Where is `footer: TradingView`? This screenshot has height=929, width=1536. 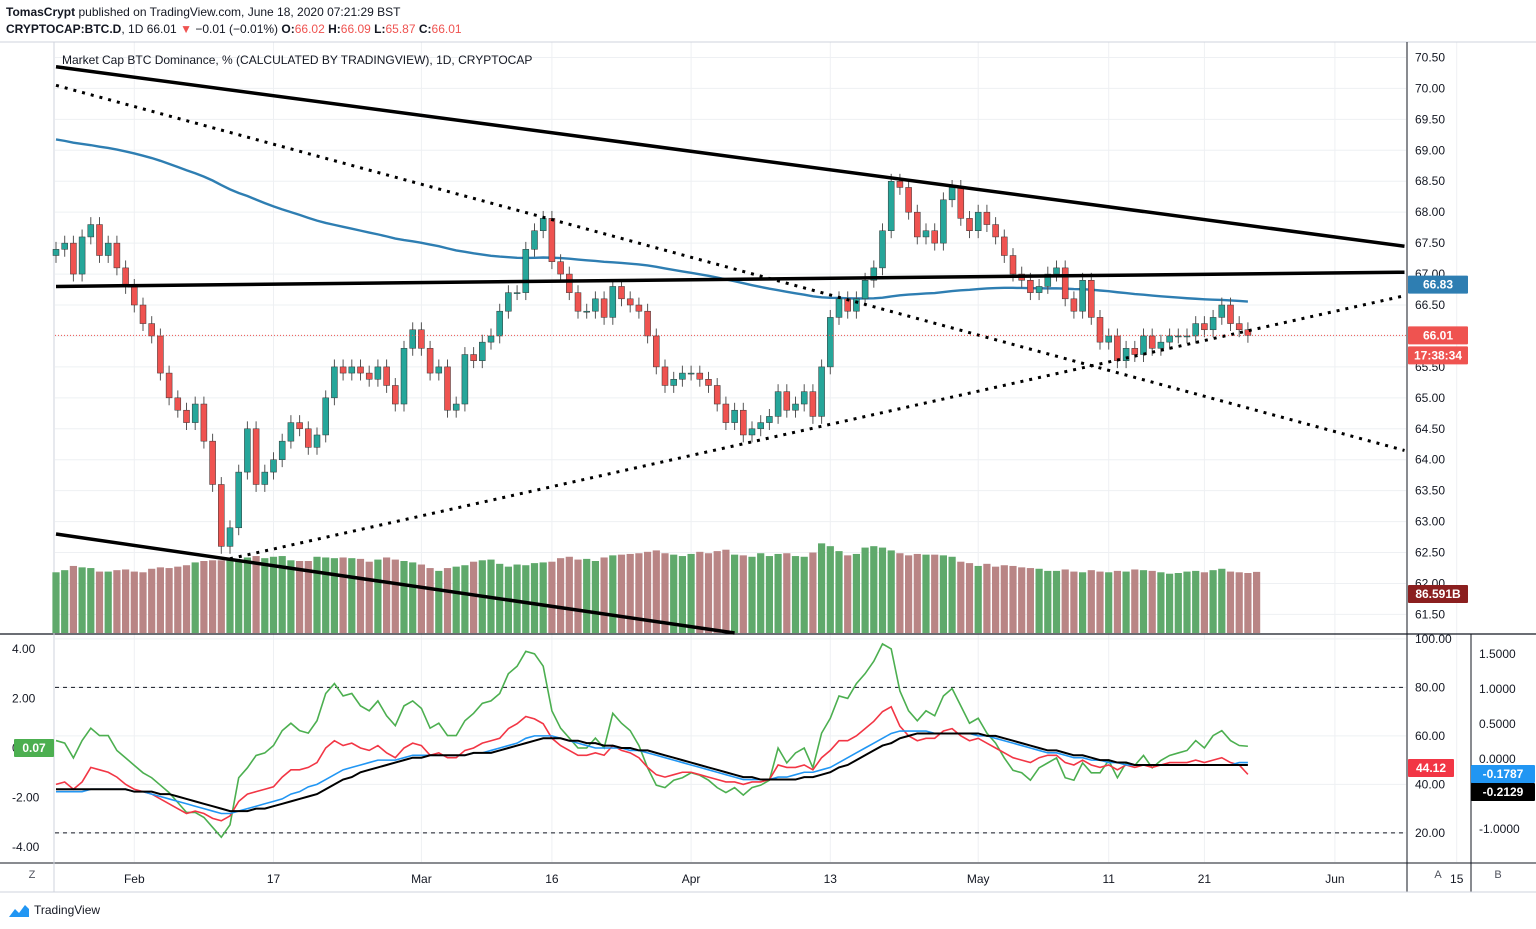
footer: TradingView is located at coordinates (768, 911).